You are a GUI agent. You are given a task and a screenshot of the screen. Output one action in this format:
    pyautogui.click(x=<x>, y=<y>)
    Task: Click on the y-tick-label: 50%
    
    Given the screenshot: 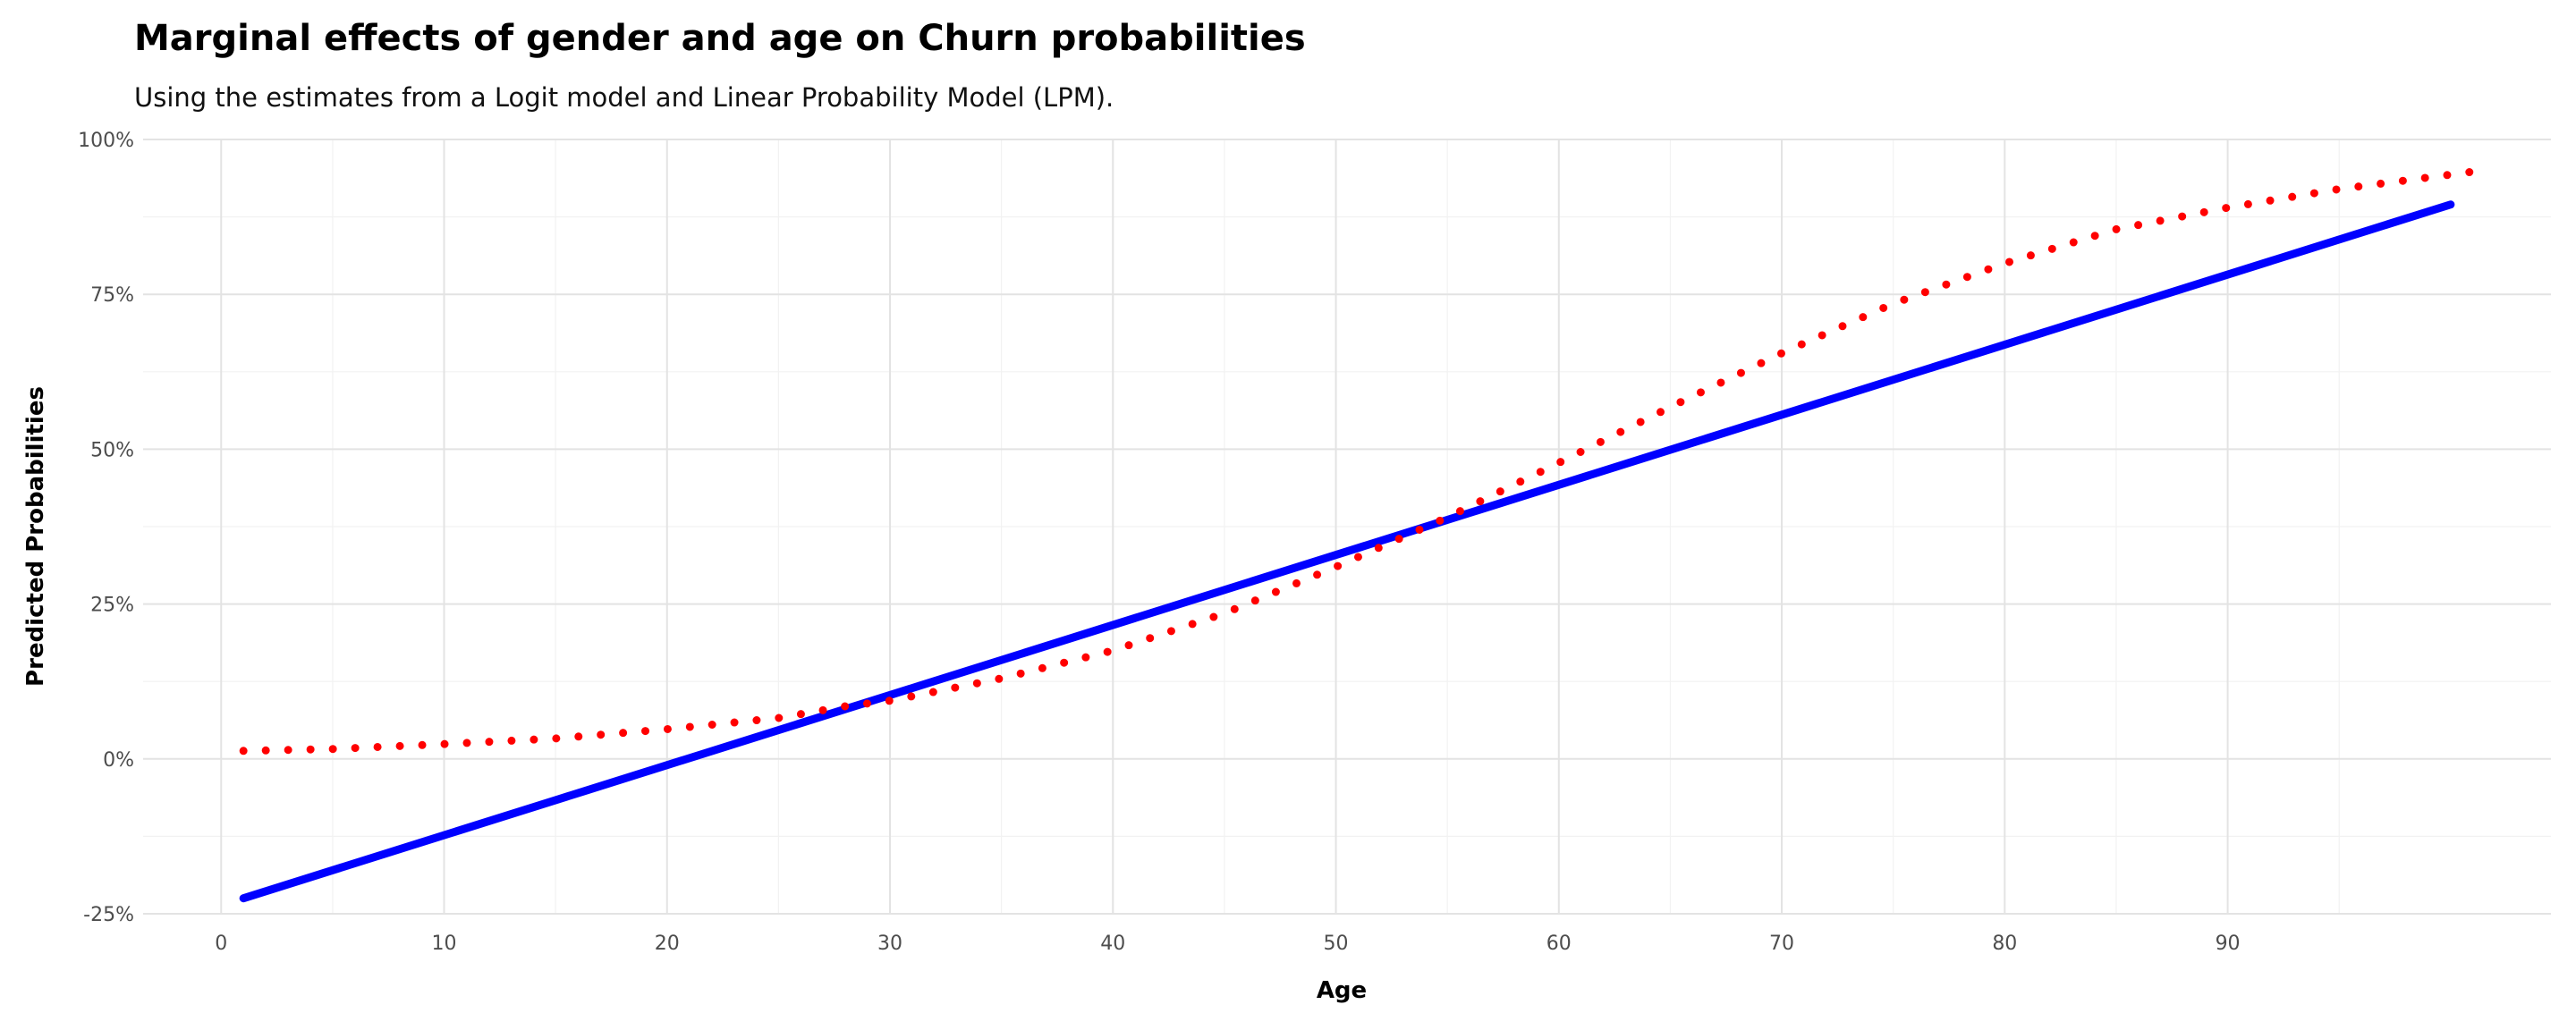 What is the action you would take?
    pyautogui.click(x=112, y=450)
    